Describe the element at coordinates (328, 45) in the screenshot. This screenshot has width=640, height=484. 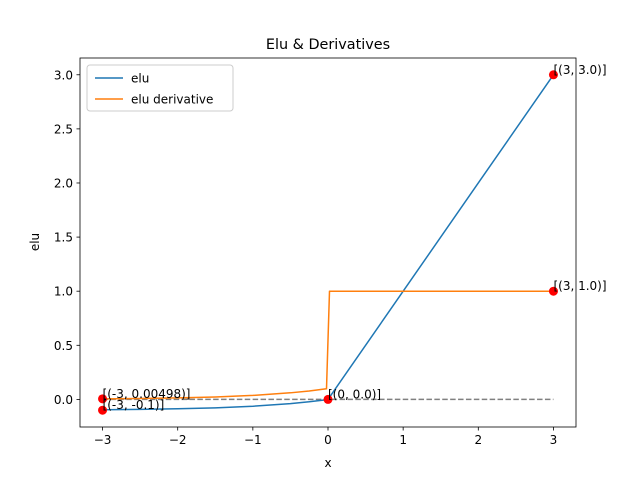
I see `chart-title: Elu & Derivatives` at that location.